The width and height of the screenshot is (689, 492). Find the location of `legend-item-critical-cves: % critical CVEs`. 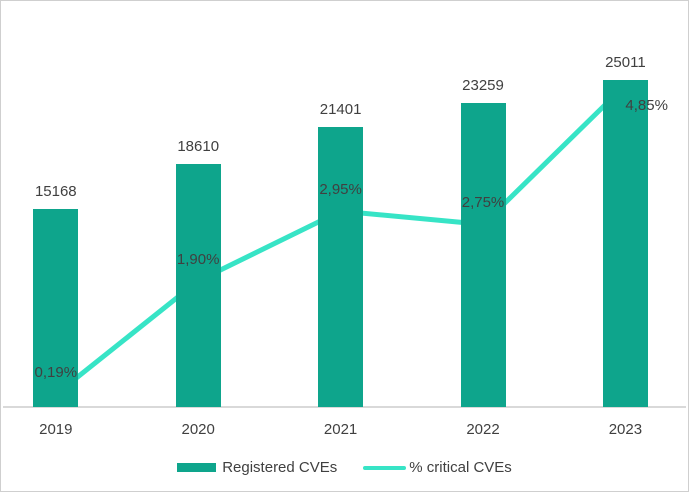

legend-item-critical-cves: % critical CVEs is located at coordinates (437, 467).